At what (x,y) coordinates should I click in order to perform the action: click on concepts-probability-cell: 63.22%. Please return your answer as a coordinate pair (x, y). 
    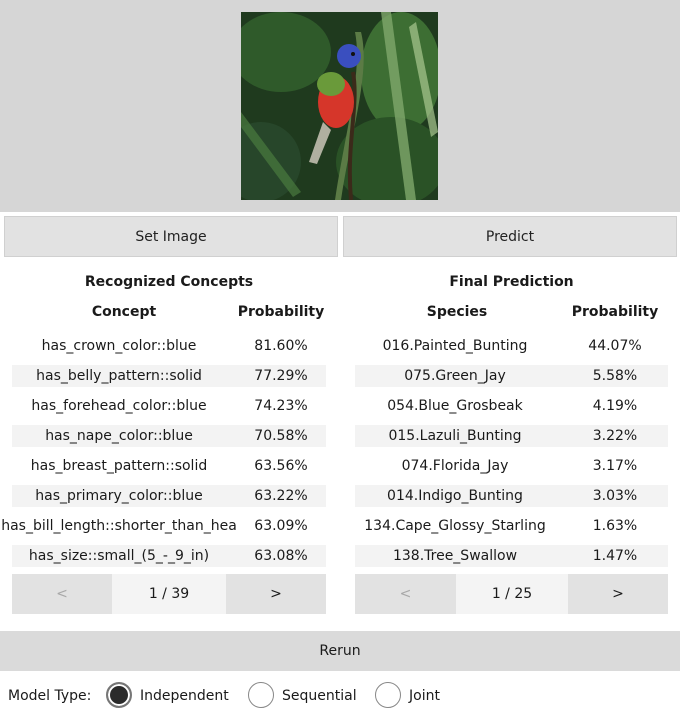
    Looking at the image, I should click on (281, 496).